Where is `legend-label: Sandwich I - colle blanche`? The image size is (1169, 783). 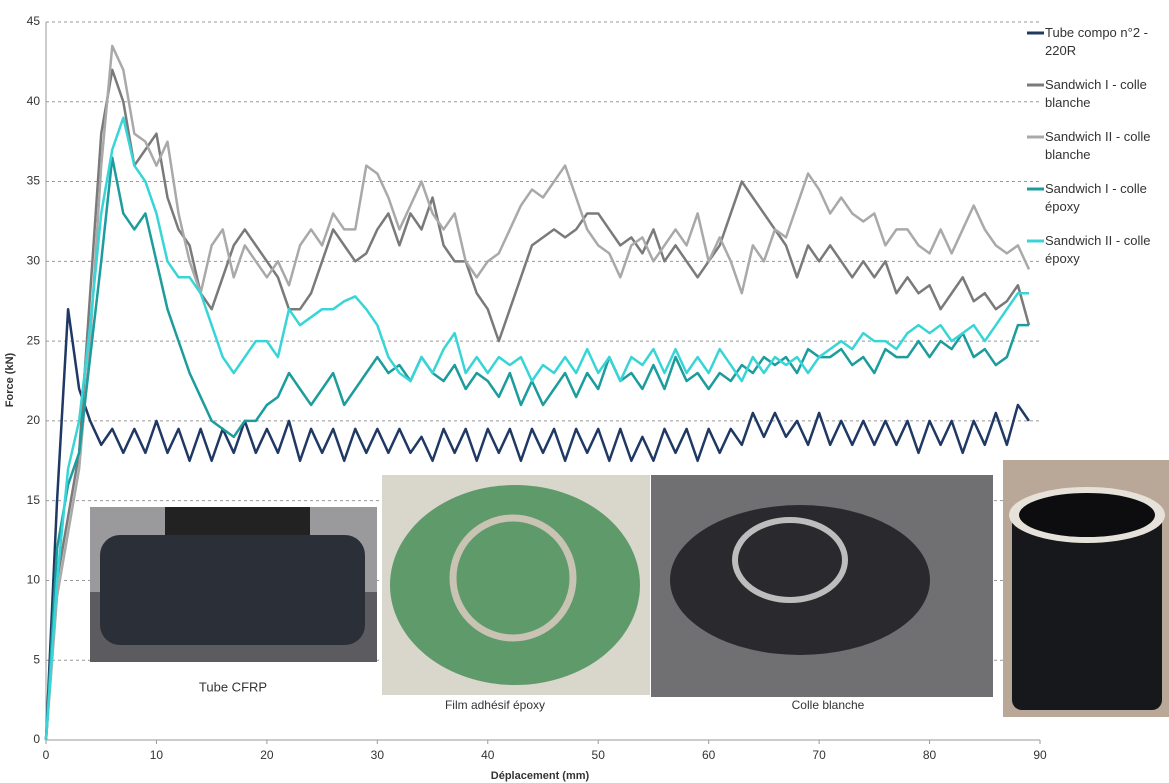
legend-label: Sandwich I - colle blanche is located at coordinates (1096, 93).